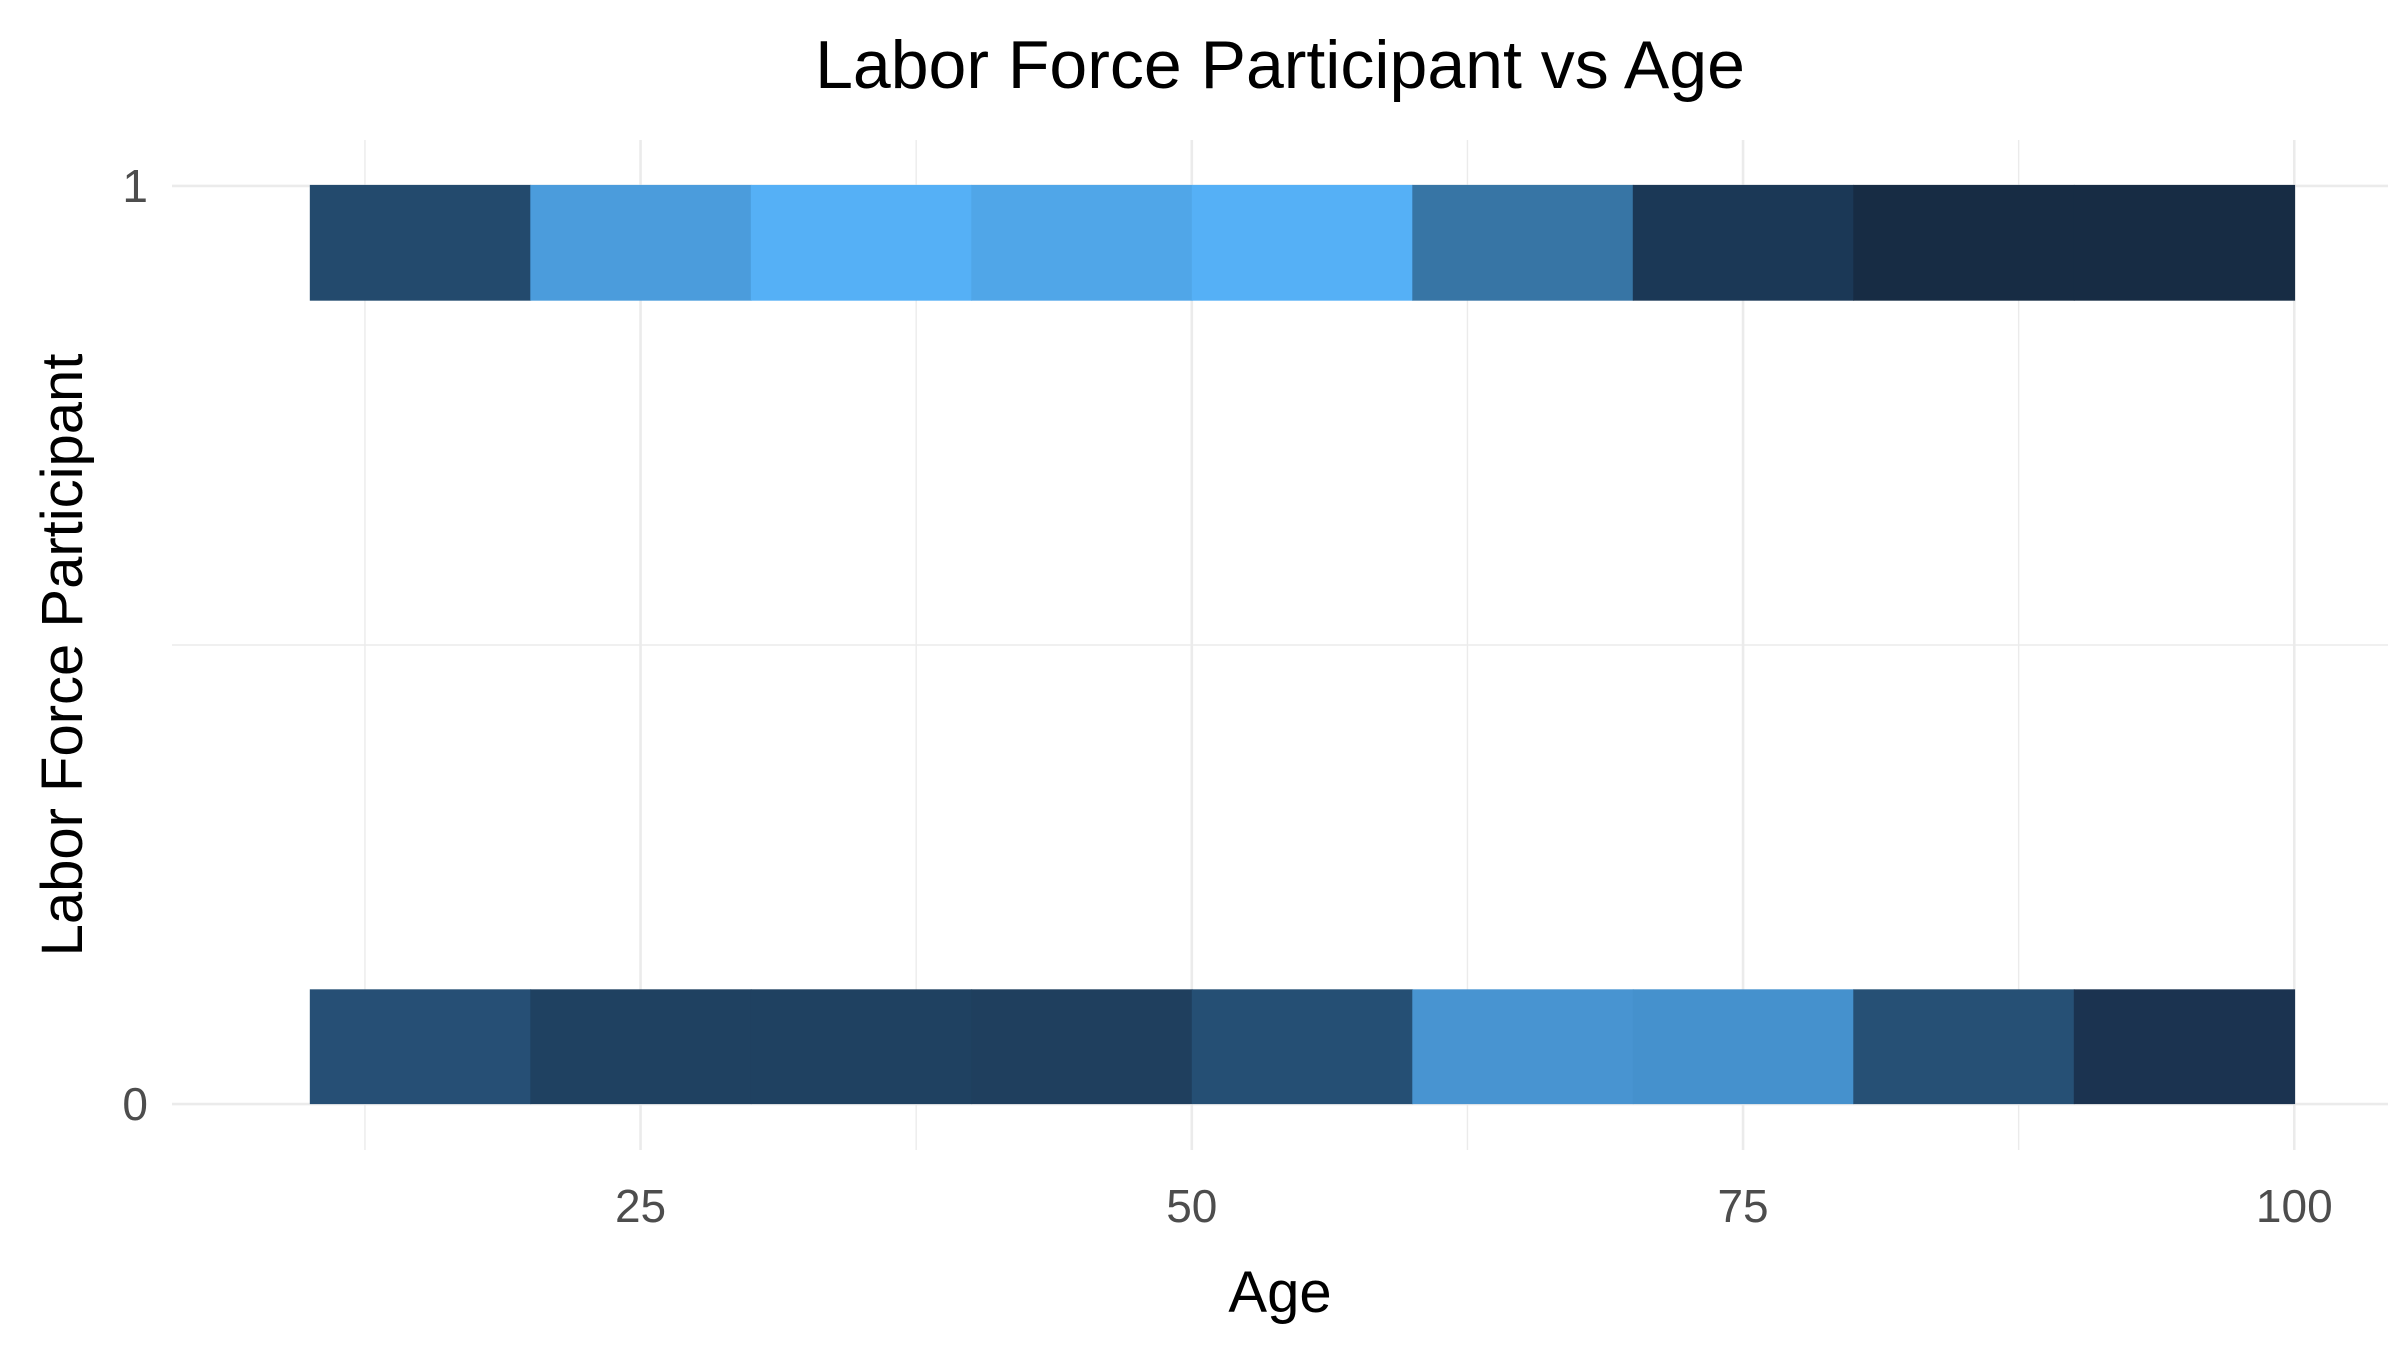  I want to click on chart-title: Labor Force Participant vs Age, so click(1280, 65).